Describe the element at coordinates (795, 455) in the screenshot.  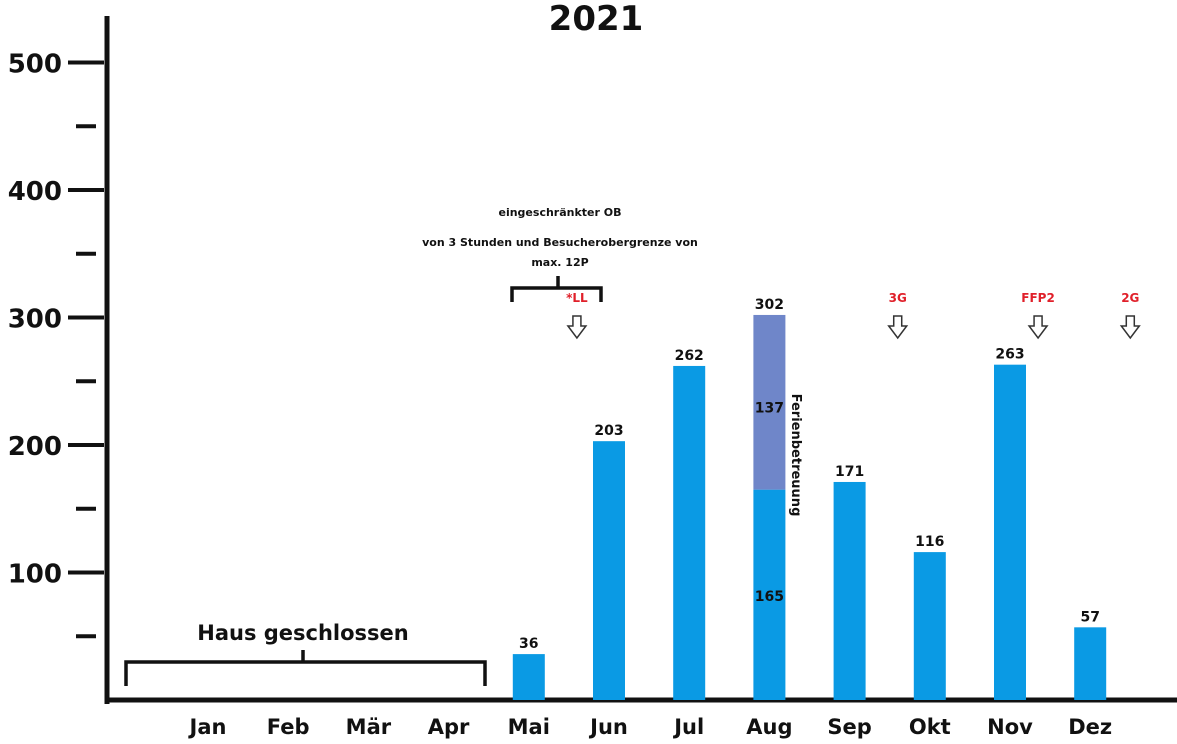
I see `ferienbetreuung-label: Ferienbetreuung` at that location.